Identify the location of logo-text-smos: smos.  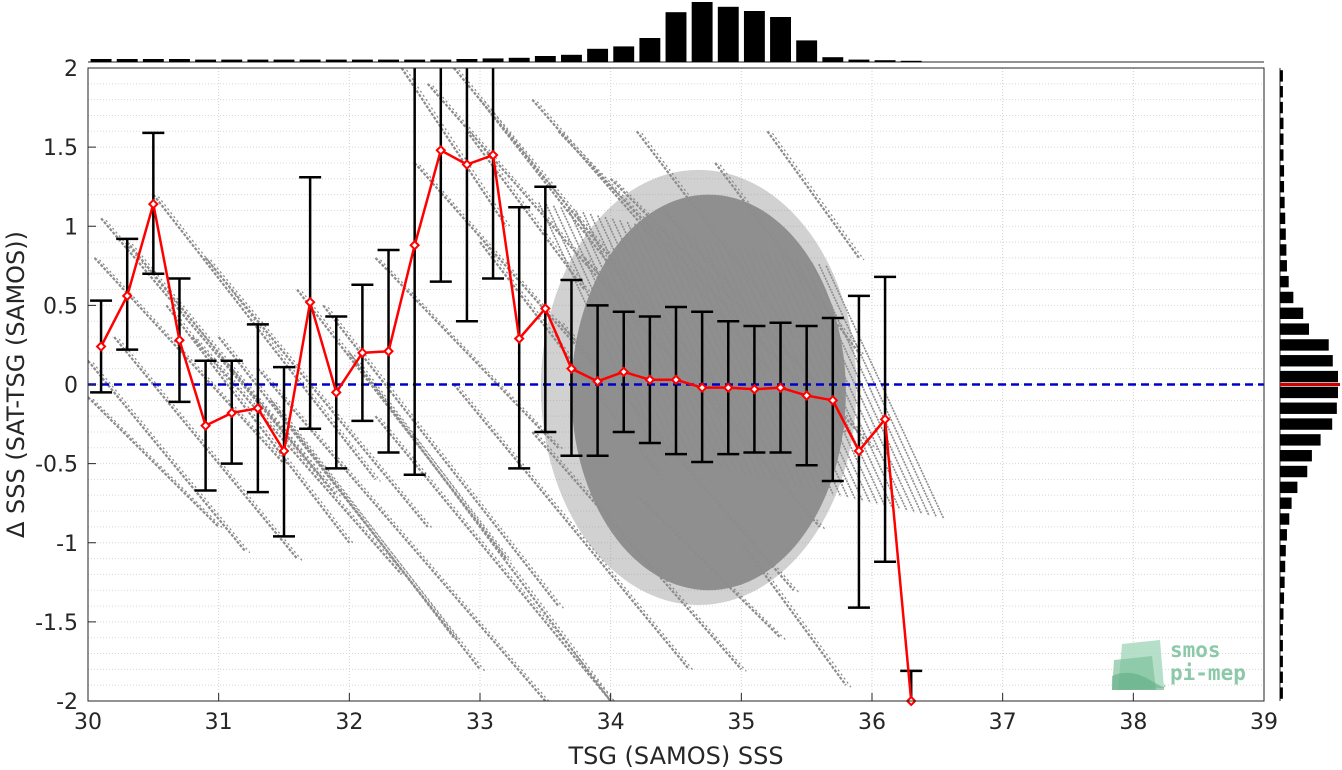
(1195, 650).